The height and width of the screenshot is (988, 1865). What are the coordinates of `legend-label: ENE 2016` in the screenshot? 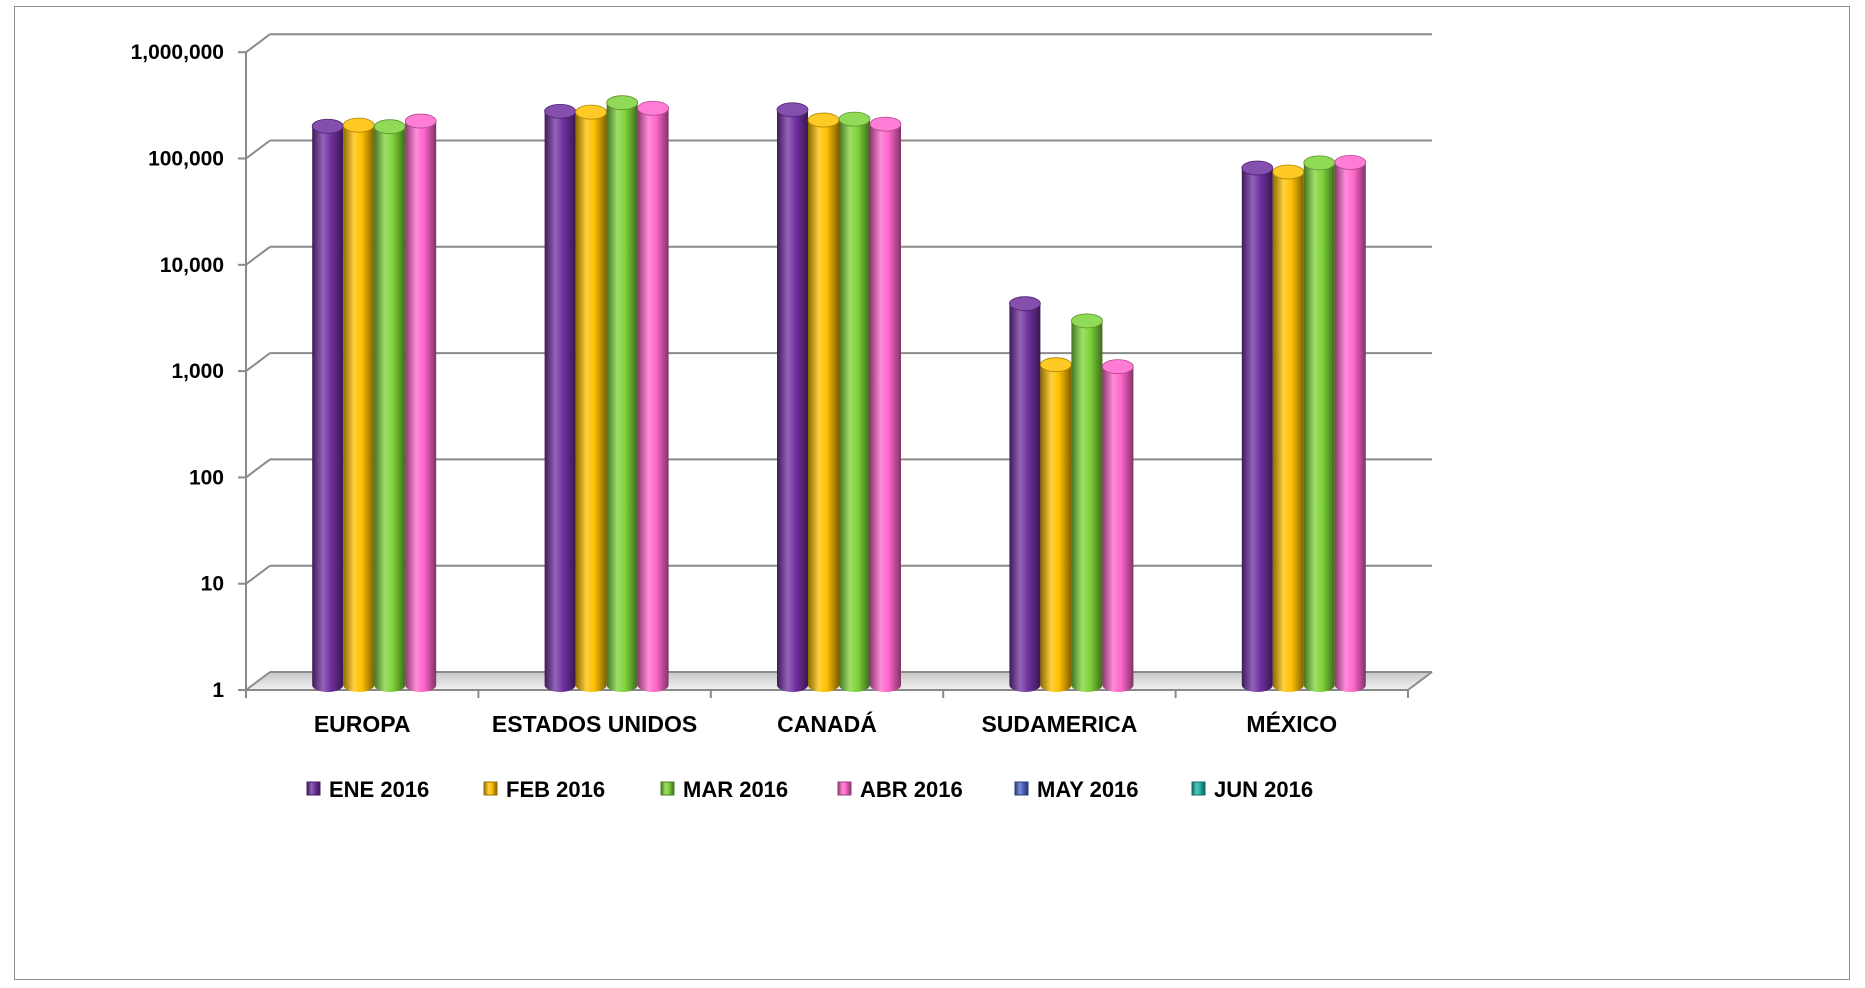 It's located at (379, 789).